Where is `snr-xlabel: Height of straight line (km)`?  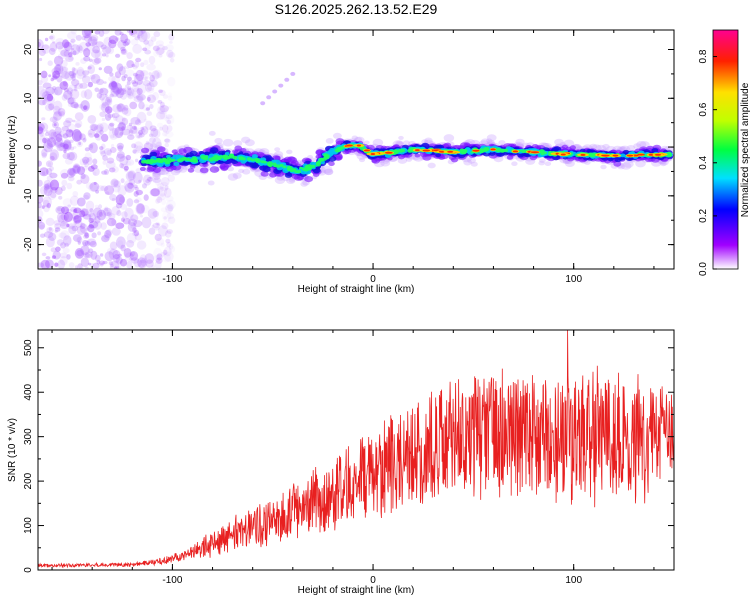
snr-xlabel: Height of straight line (km) is located at coordinates (356, 590).